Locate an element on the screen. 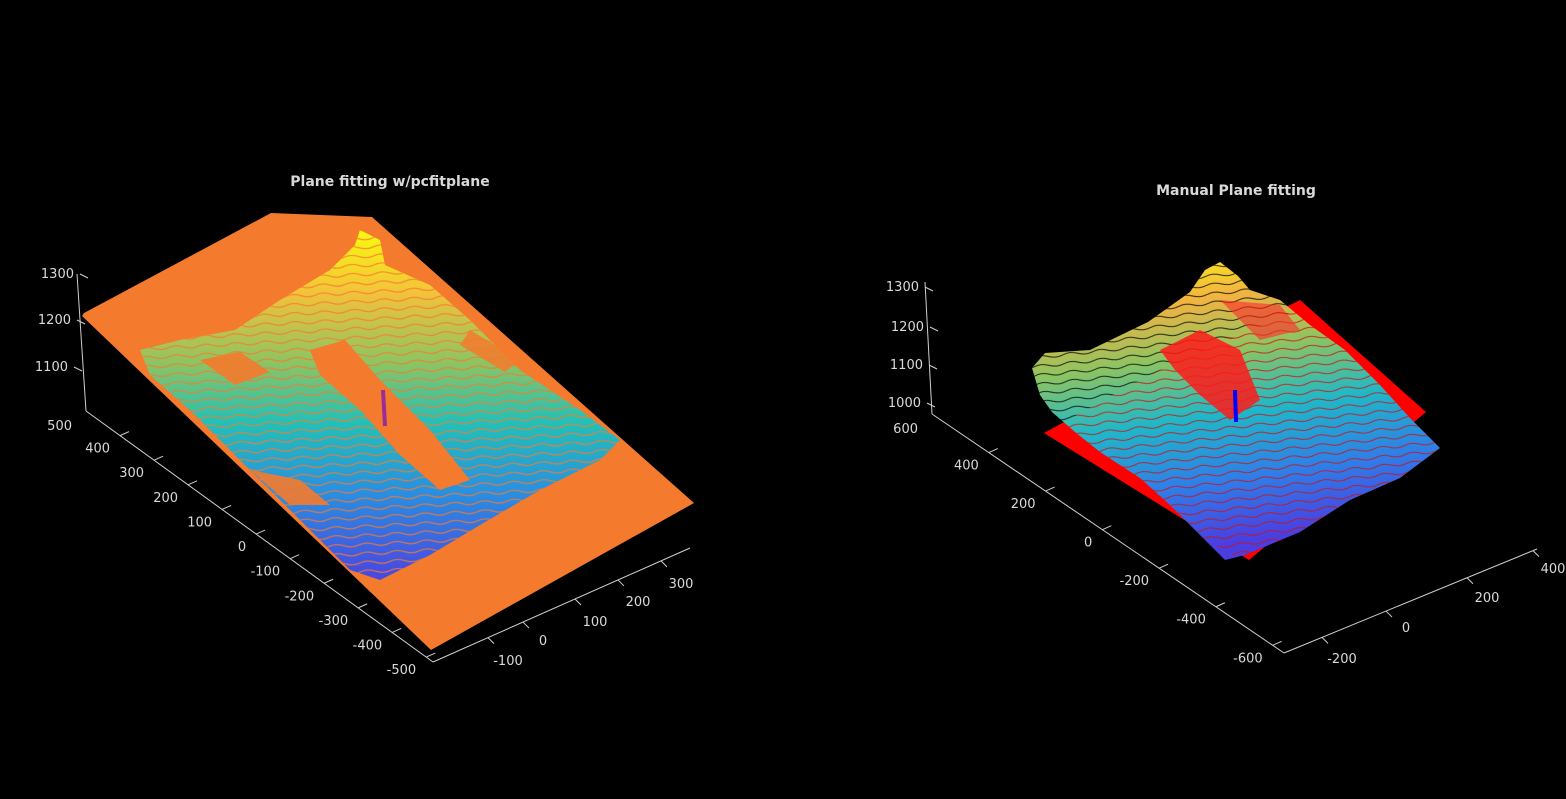 The height and width of the screenshot is (799, 1566). left-chart-title: Plane fitting w/pcfitplane is located at coordinates (389, 182).